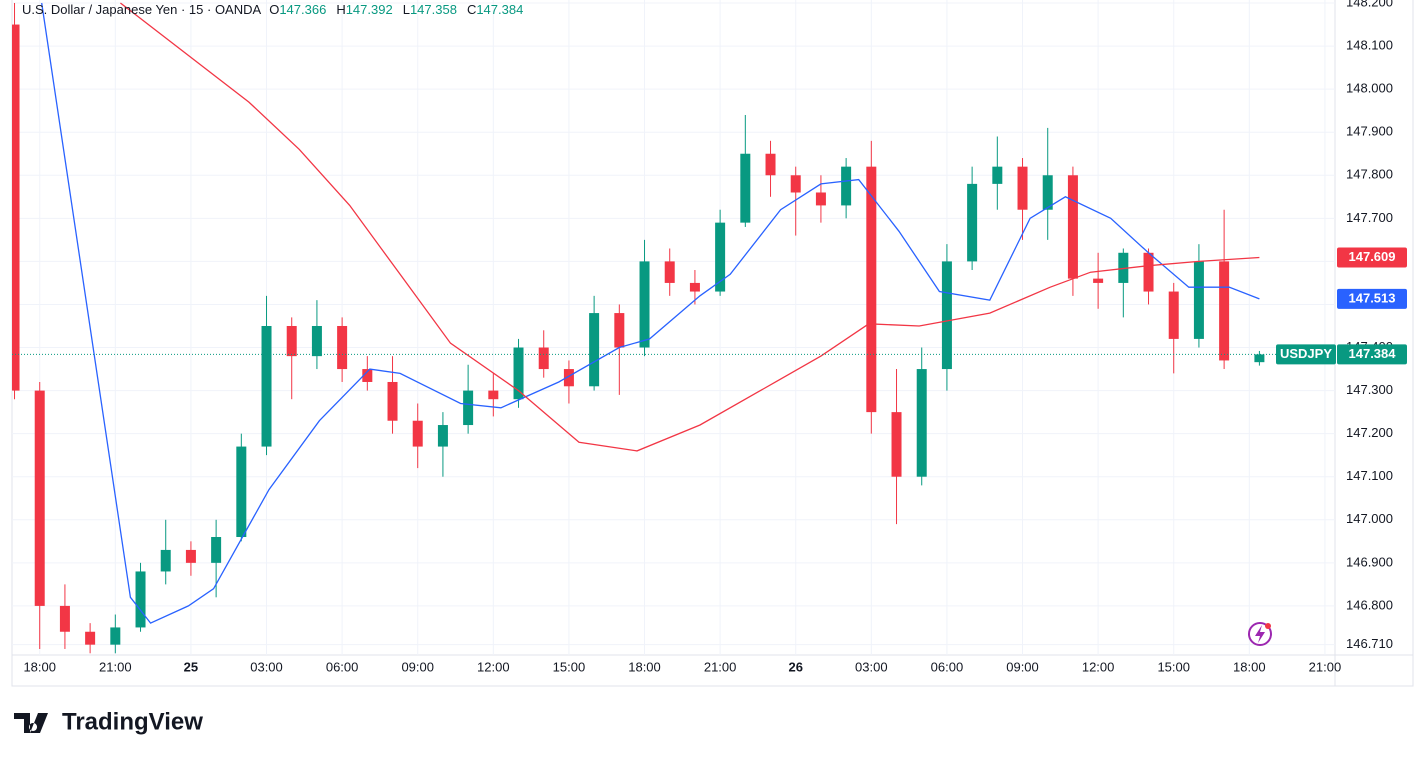 The width and height of the screenshot is (1426, 761). I want to click on y-tick-label: 148.200, so click(1369, 4).